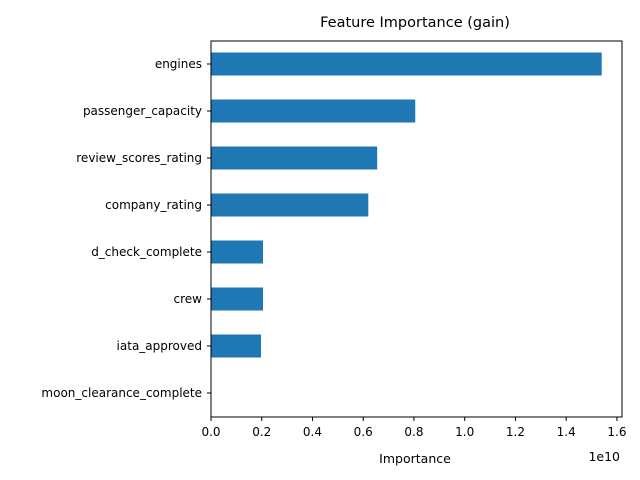 The image size is (640, 480). I want to click on bar-review-scores-rating, so click(294, 158).